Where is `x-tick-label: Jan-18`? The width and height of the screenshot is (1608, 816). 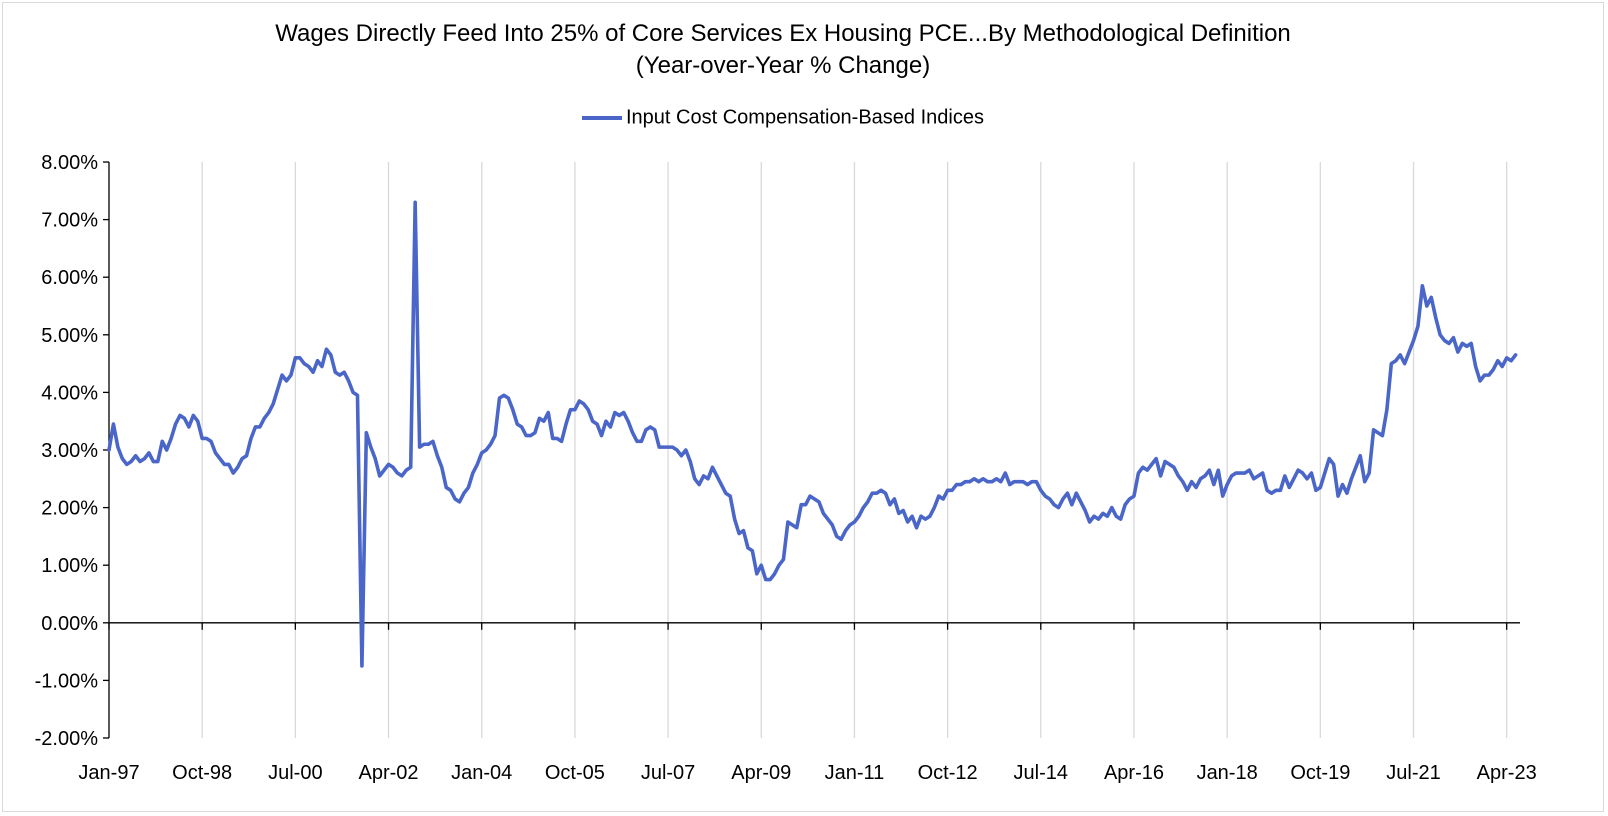
x-tick-label: Jan-18 is located at coordinates (1227, 773).